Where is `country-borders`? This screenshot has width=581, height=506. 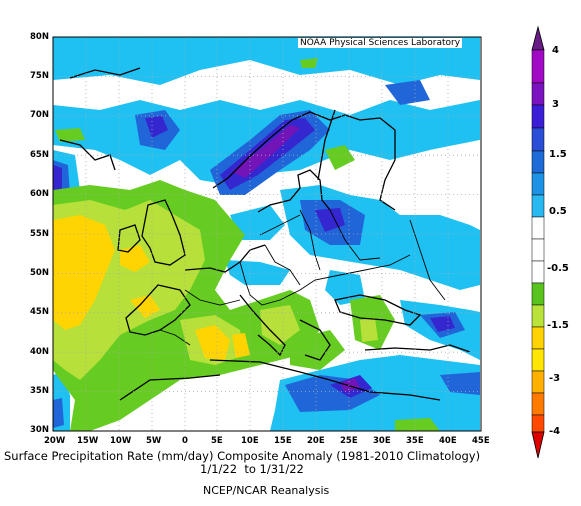 country-borders is located at coordinates (302, 277).